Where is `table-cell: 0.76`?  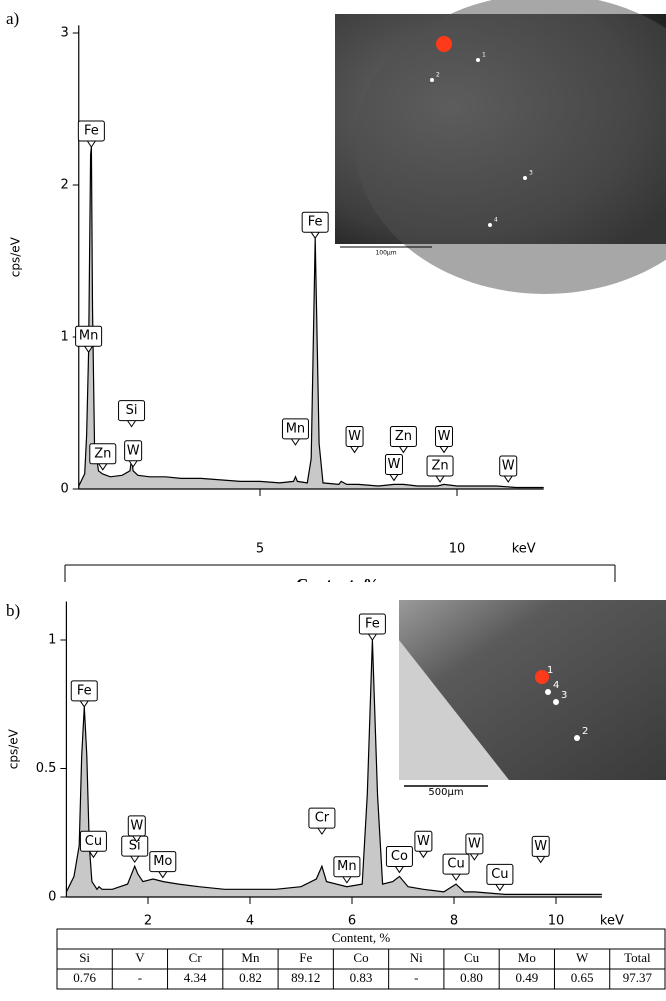
table-cell: 0.76 is located at coordinates (84, 977).